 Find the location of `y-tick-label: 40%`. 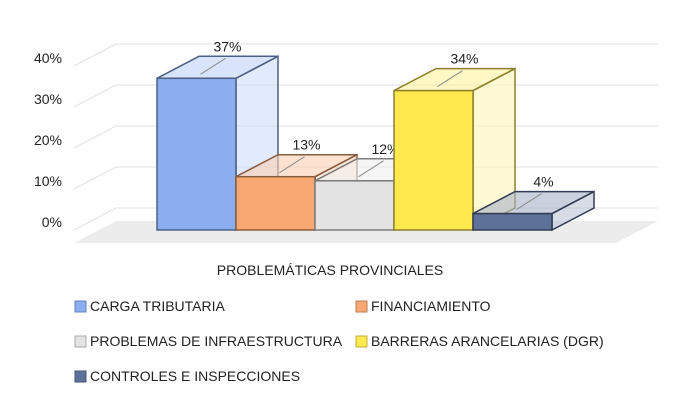

y-tick-label: 40% is located at coordinates (48, 58).